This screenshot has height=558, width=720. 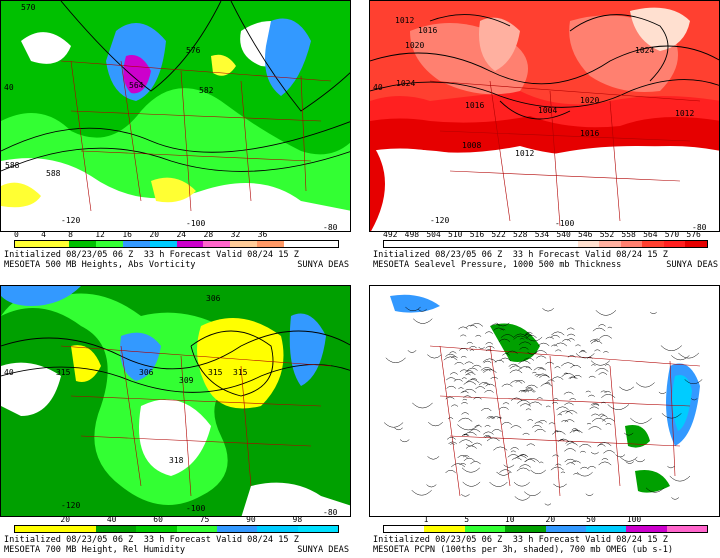 I want to click on scale-tick: 498, so click(x=412, y=234).